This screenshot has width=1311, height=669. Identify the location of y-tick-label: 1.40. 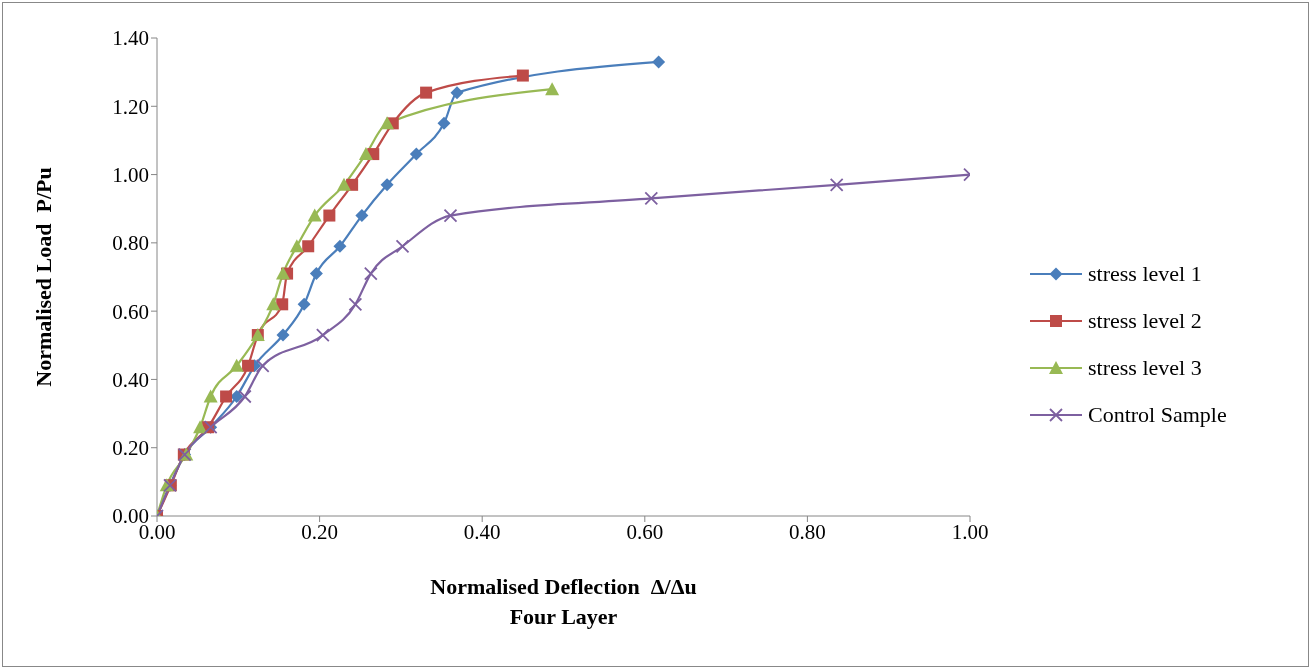
(130, 38).